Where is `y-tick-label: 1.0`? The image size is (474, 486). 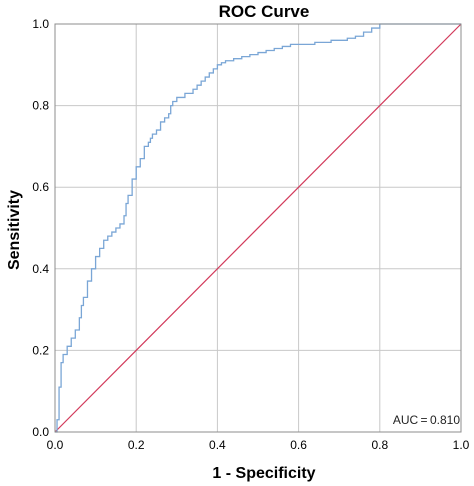
y-tick-label: 1.0 is located at coordinates (40, 24).